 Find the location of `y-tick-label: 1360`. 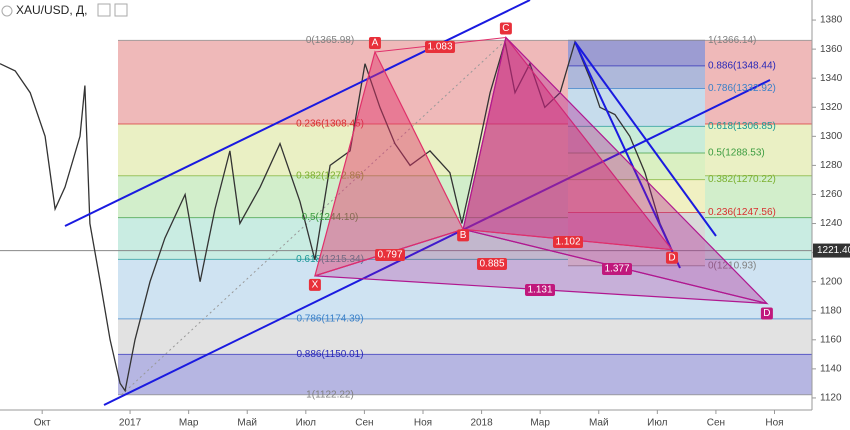

y-tick-label: 1360 is located at coordinates (831, 49).